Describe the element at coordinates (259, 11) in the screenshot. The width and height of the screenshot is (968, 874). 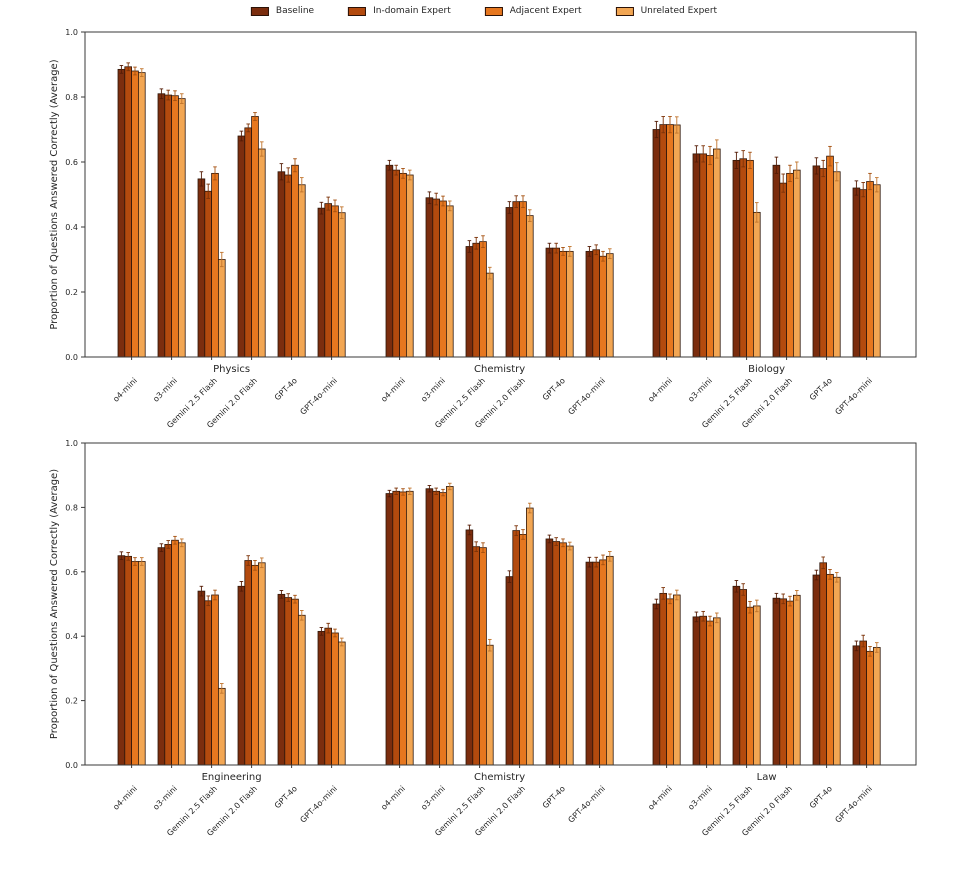
I see `legend-swatch-baseline-icon` at that location.